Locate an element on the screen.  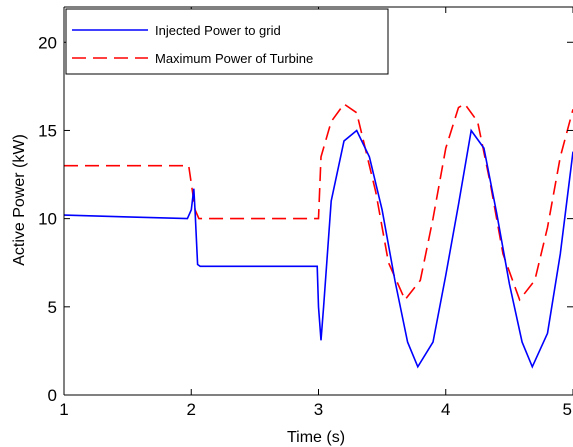
legend-label-maximum-power-of-turbine: Maximum Power of Turbine is located at coordinates (234, 58).